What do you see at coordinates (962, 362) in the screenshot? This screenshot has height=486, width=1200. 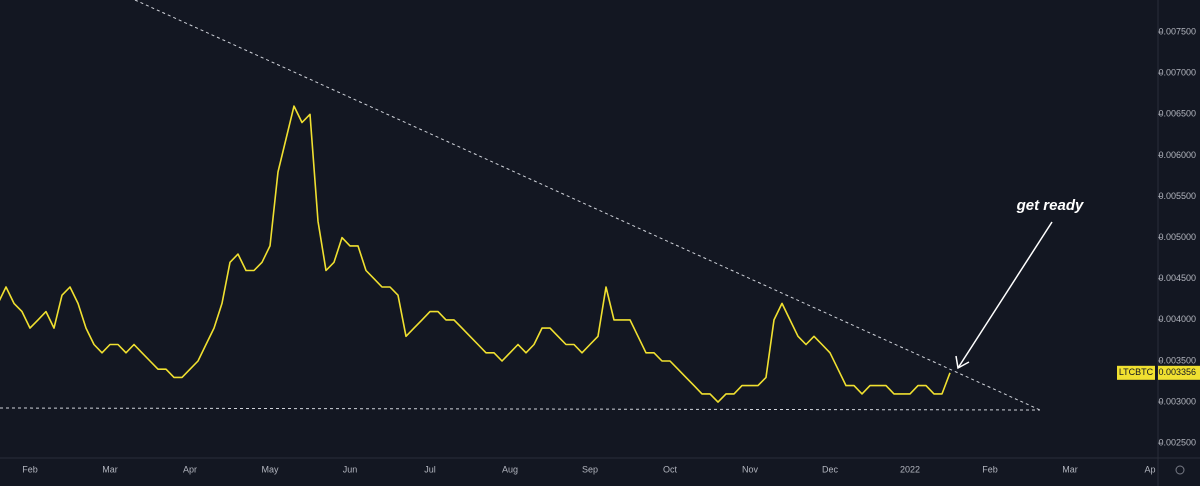 I see `annotation-arrowhead` at bounding box center [962, 362].